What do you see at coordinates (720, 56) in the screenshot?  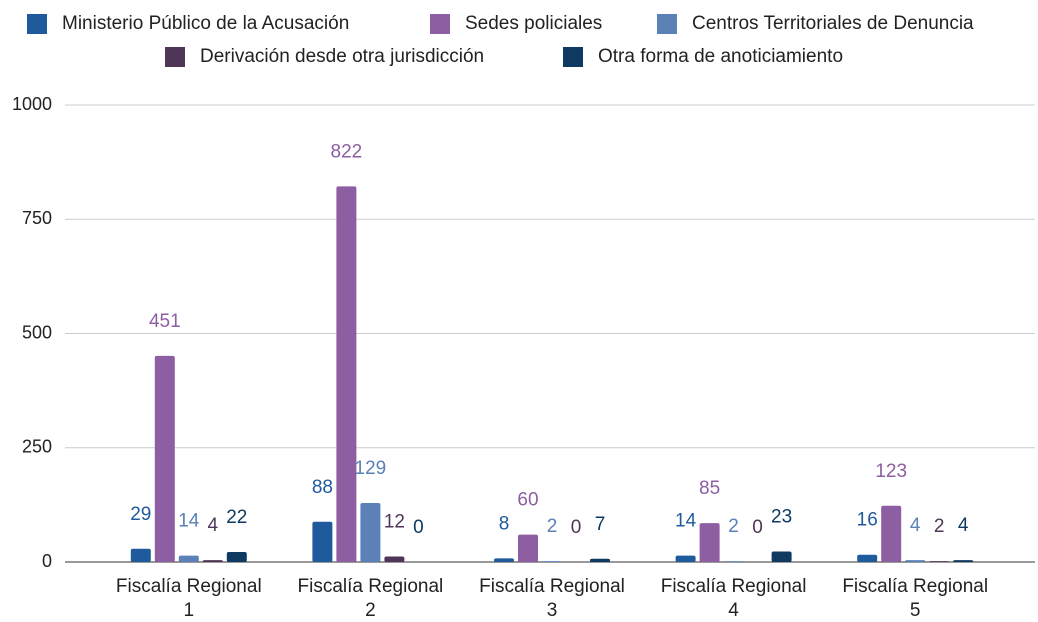 I see `legend-label: Otra forma de anoticiamiento` at bounding box center [720, 56].